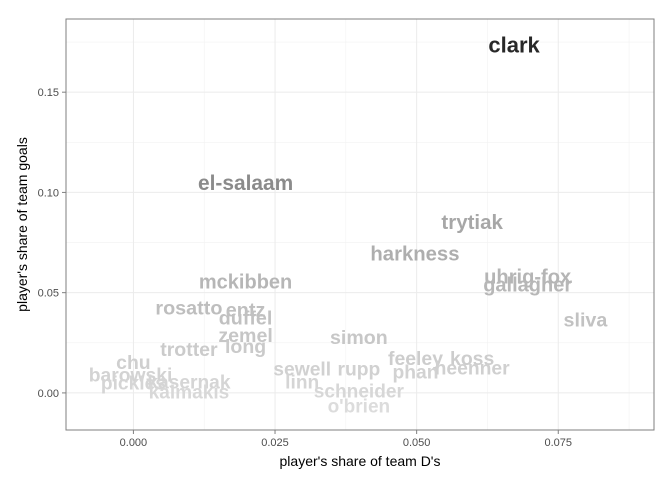 This screenshot has width=672, height=480. Describe the element at coordinates (48, 93) in the screenshot. I see `y-tick-label: 0.15` at that location.